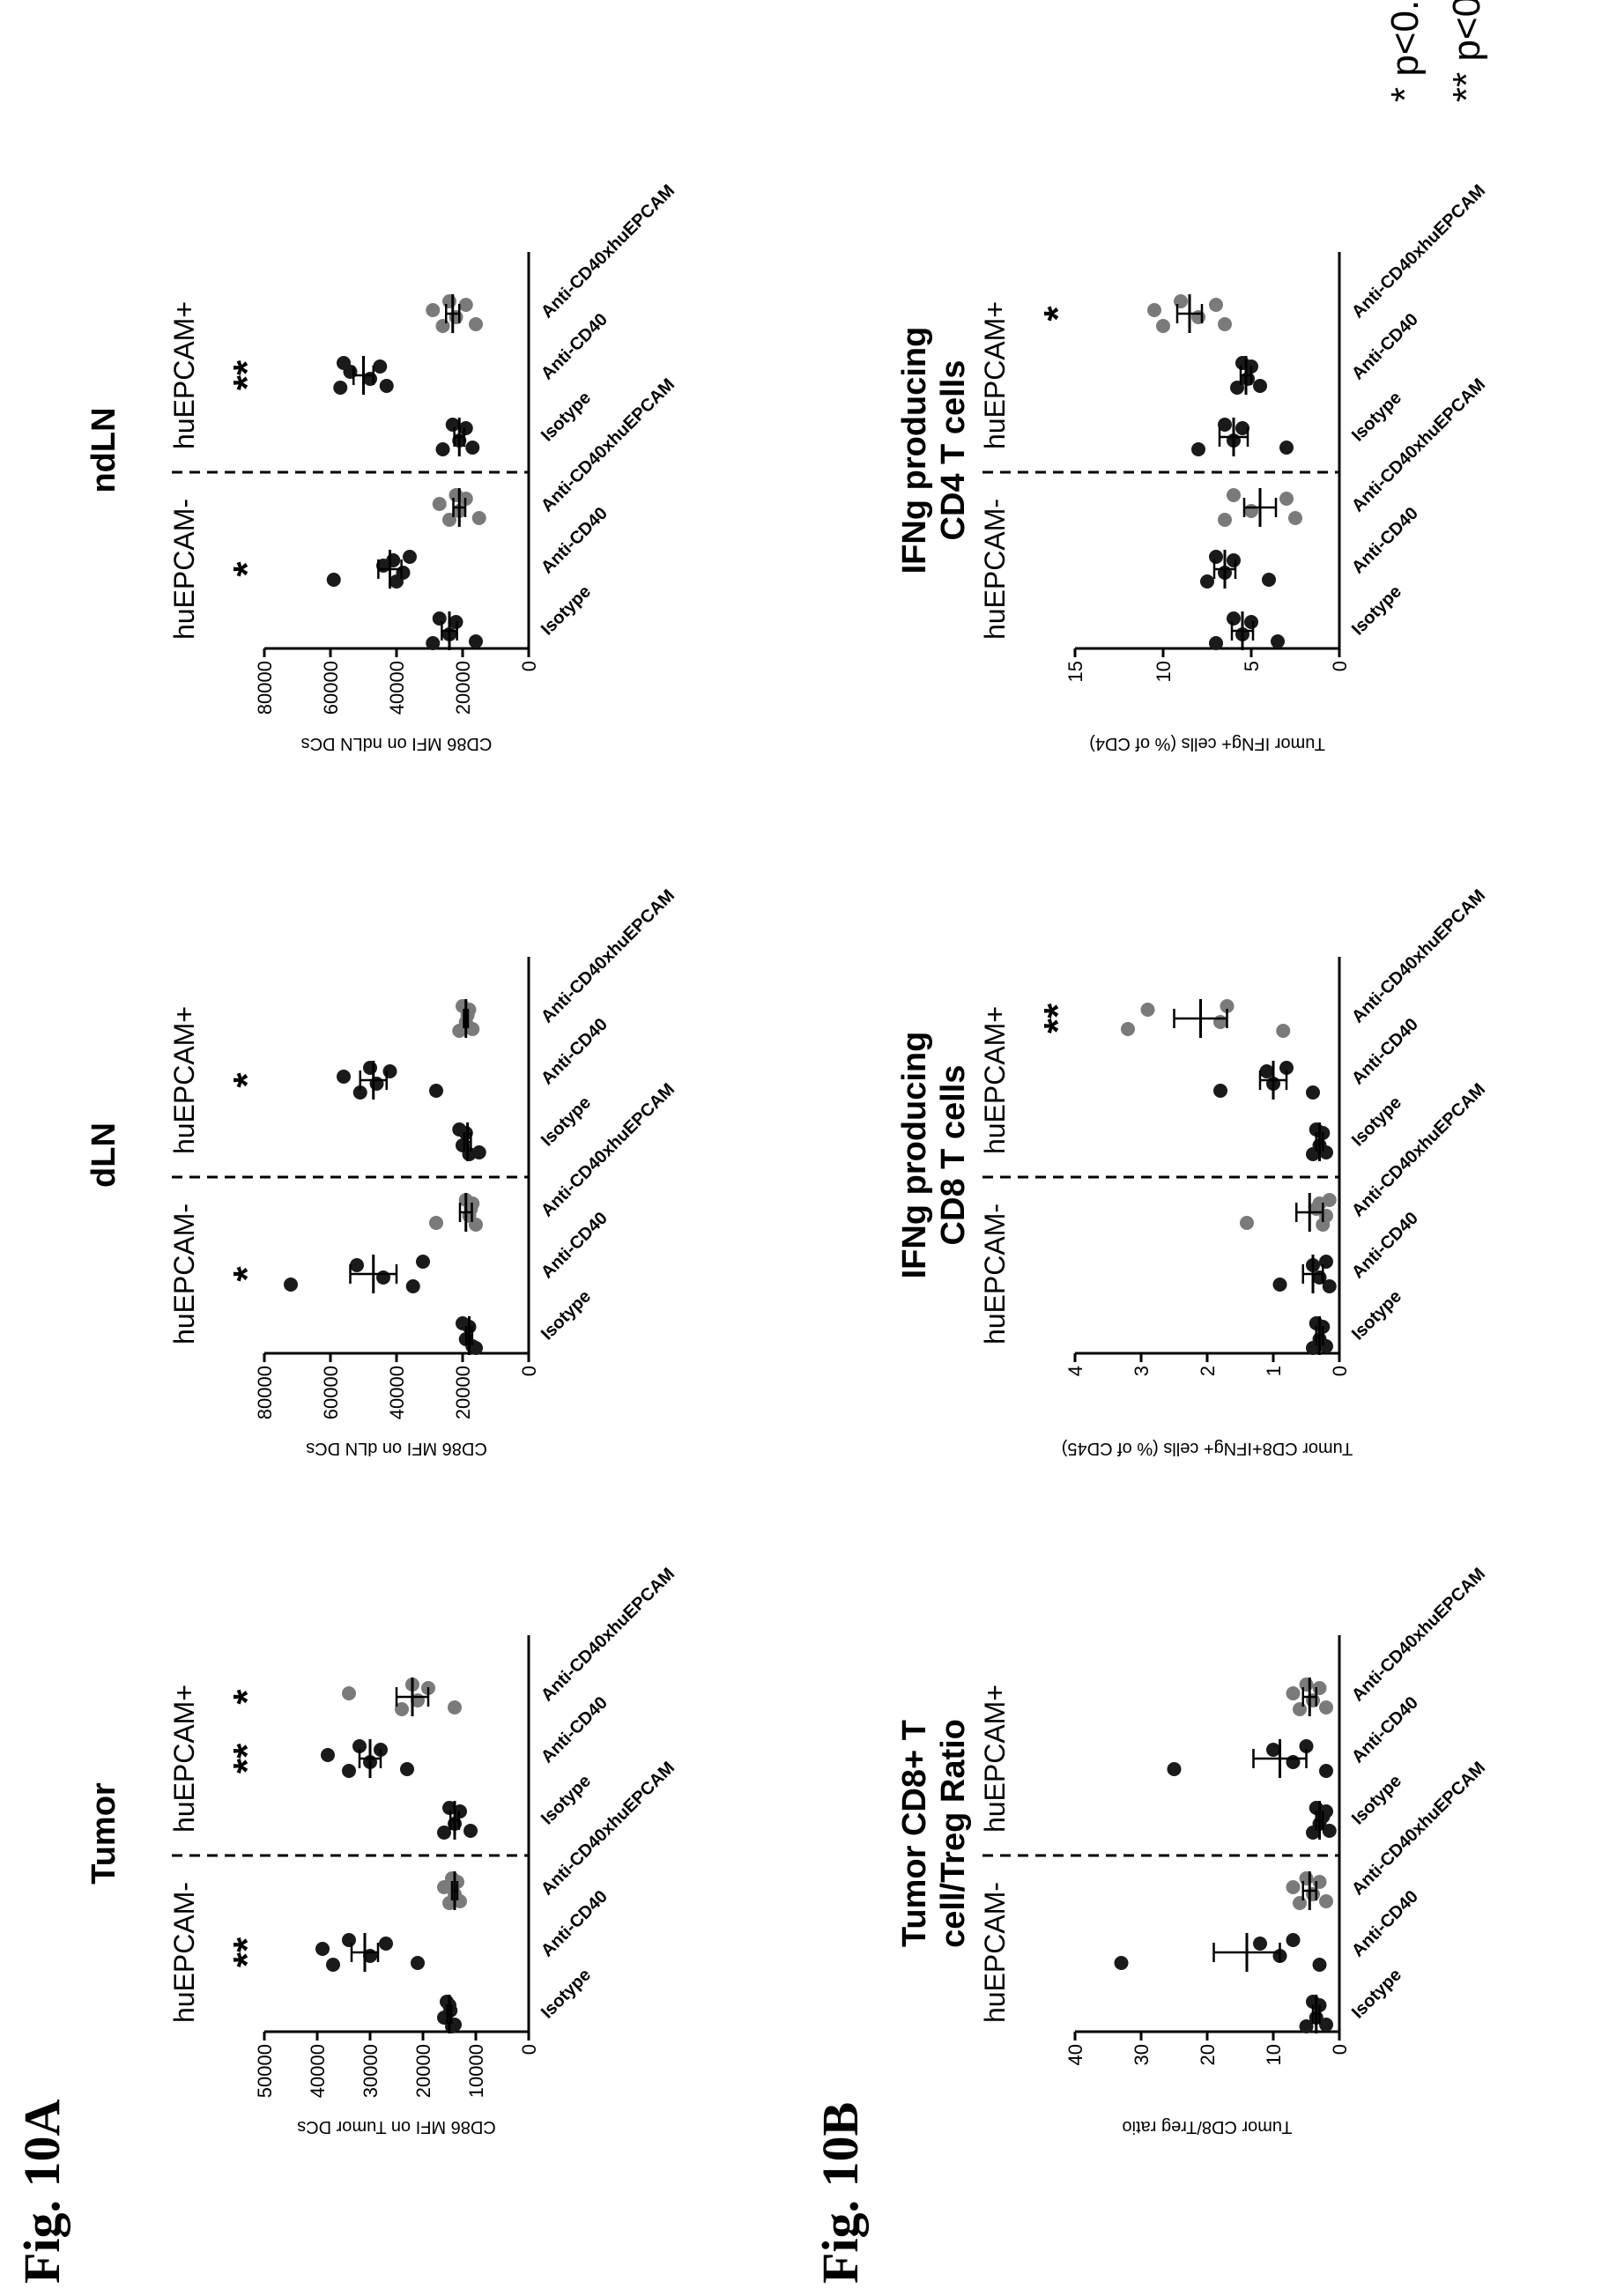  Describe the element at coordinates (104, 1155) in the screenshot. I see `chart-title-line: dLN` at that location.